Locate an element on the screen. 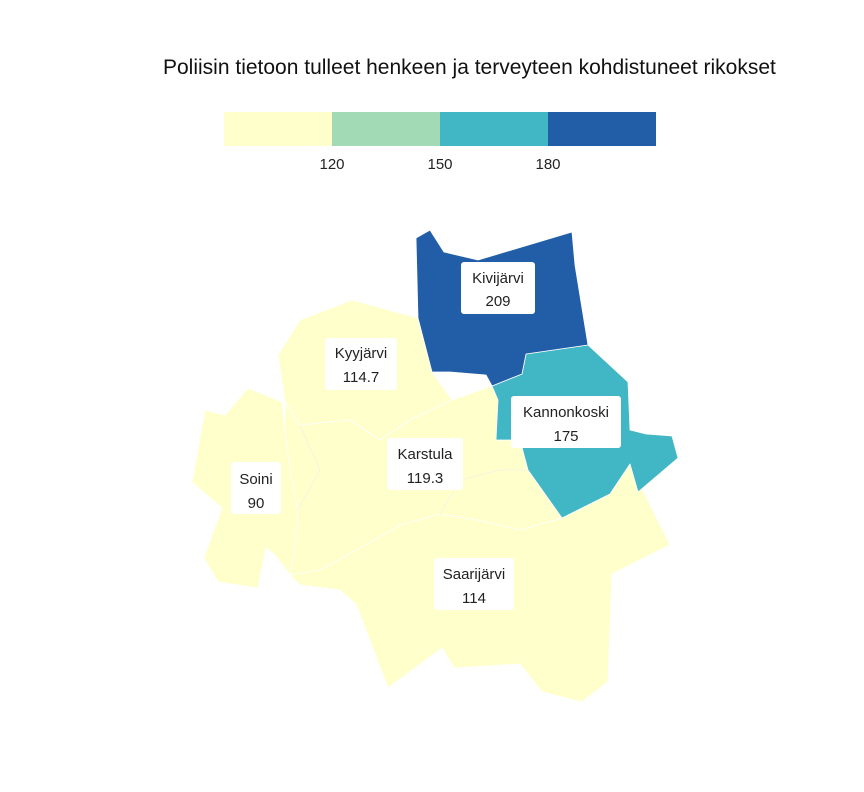 The width and height of the screenshot is (864, 792). label-saarijarvi-value: 114 is located at coordinates (474, 598).